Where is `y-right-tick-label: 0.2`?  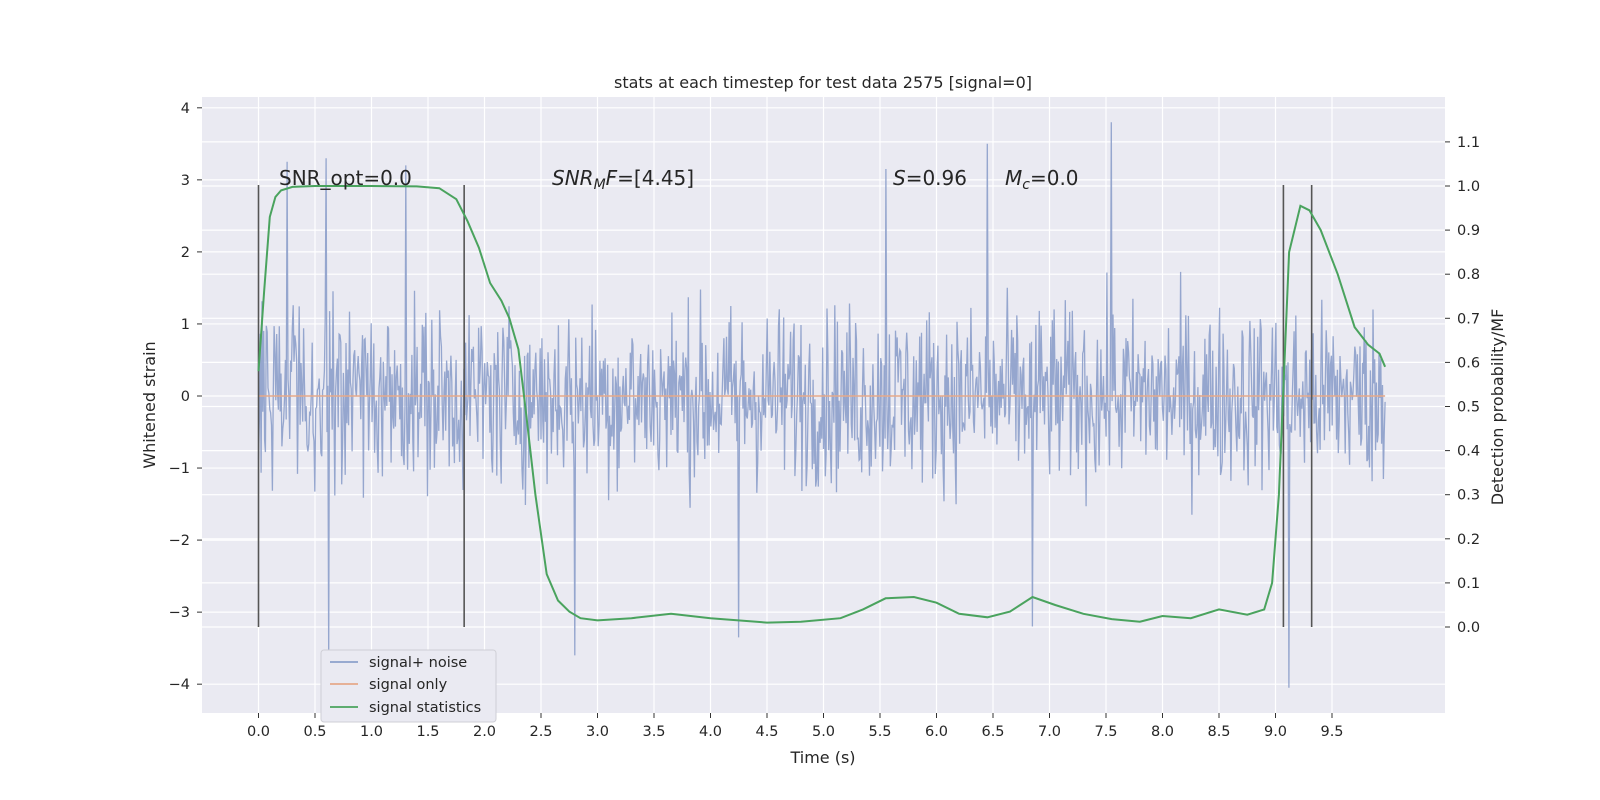
y-right-tick-label: 0.2 is located at coordinates (1468, 540).